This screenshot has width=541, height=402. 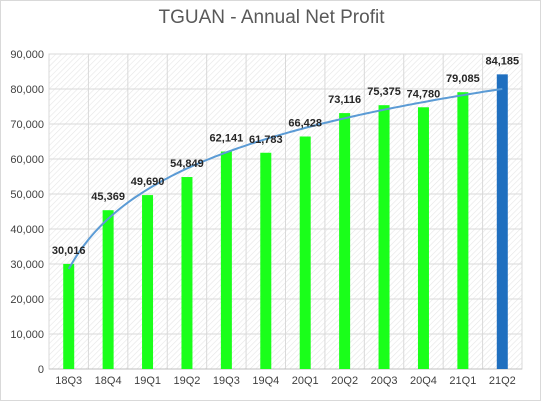 I want to click on bar-19q1, so click(x=148, y=282).